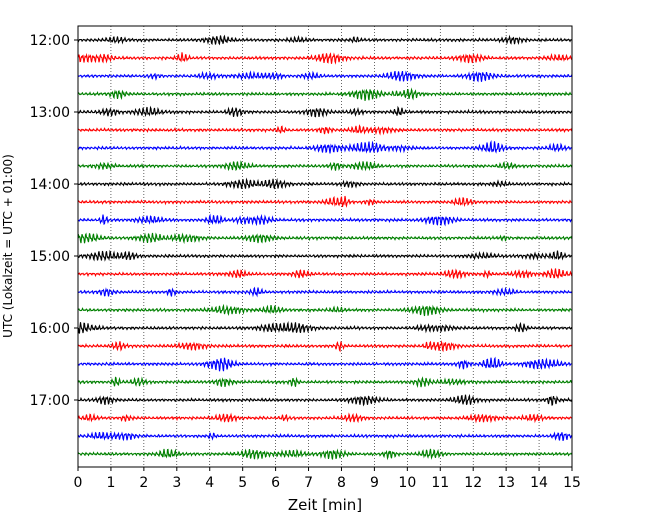 This screenshot has height=520, width=650. What do you see at coordinates (325, 220) in the screenshot?
I see `trace-14:30` at bounding box center [325, 220].